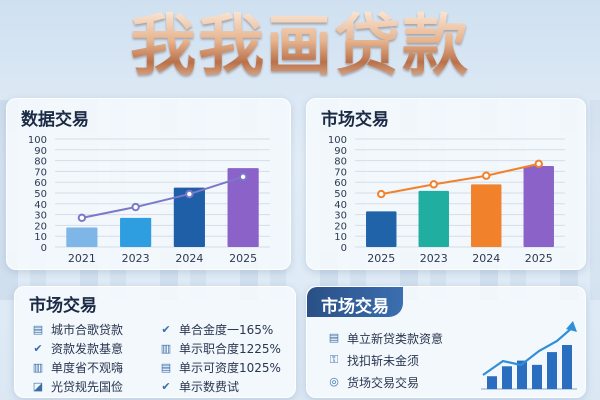 The width and height of the screenshot is (600, 400). Describe the element at coordinates (209, 387) in the screenshot. I see `list-item-label: 单示数费试` at that location.